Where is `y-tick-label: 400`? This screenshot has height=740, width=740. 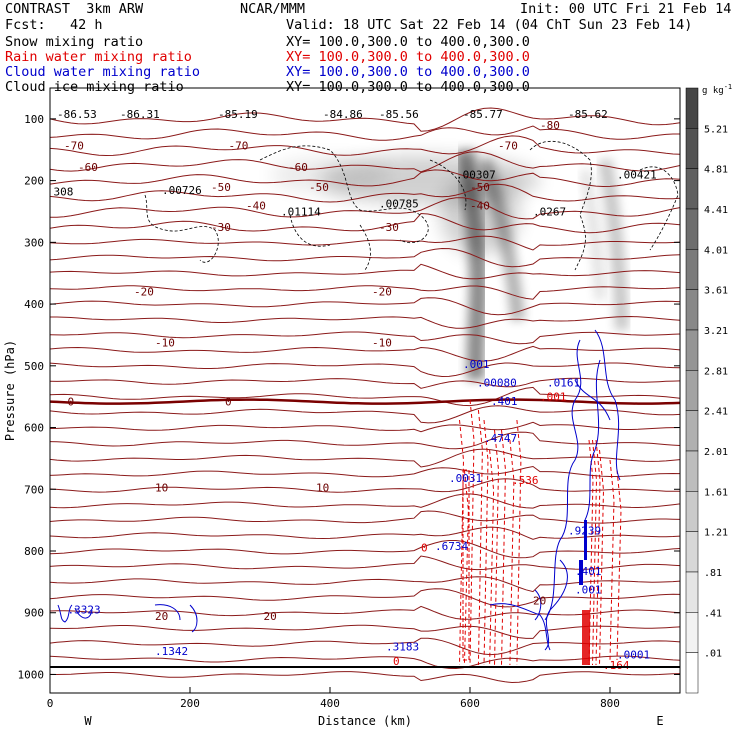
y-tick-label: 400 is located at coordinates (34, 304).